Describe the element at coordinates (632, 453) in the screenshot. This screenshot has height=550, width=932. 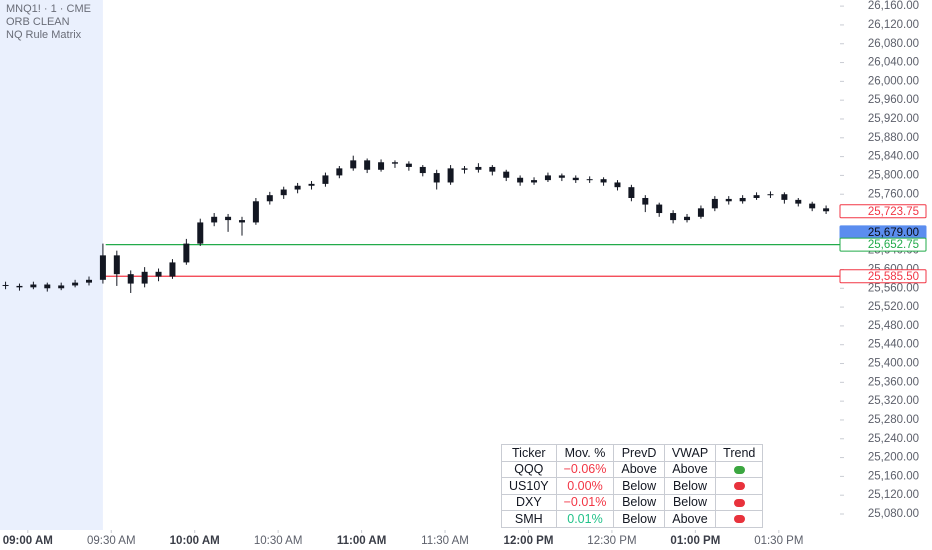
I see `table-row: Ticker Mov. % PrevD VWAP Trend` at that location.